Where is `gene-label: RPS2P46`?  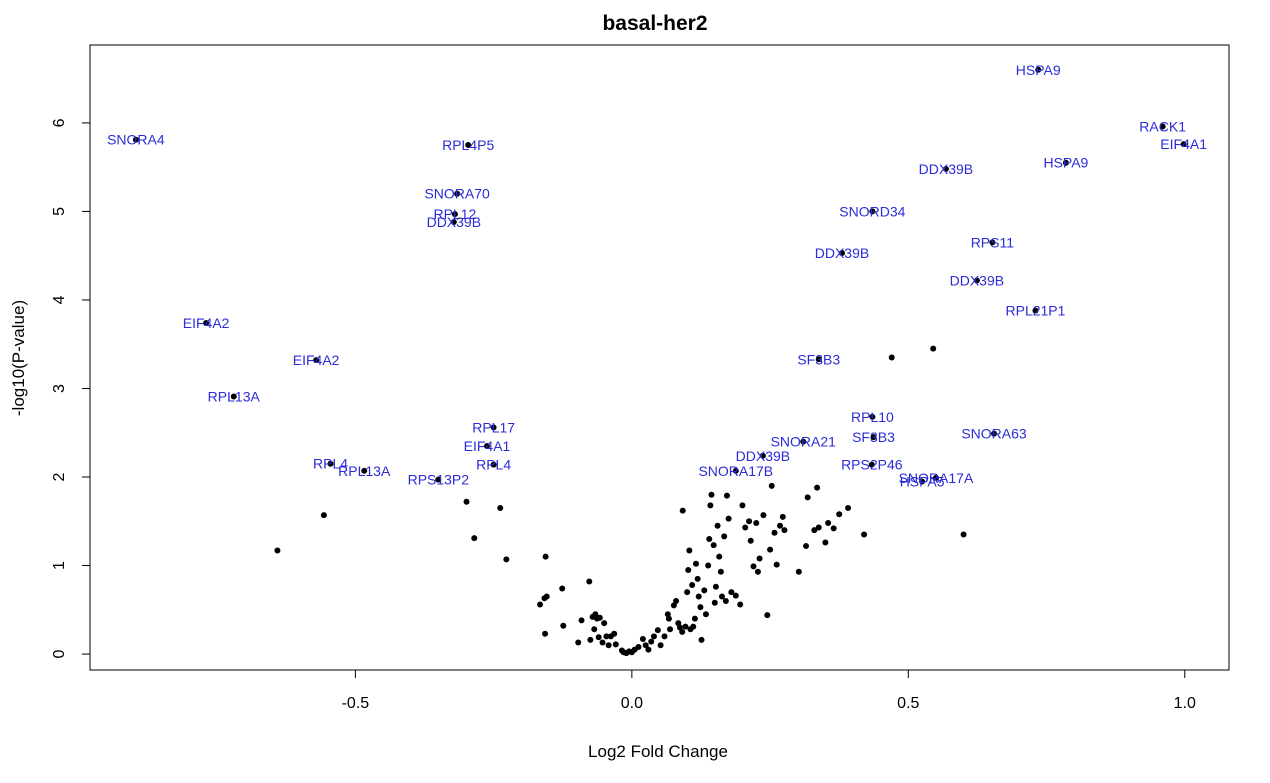 gene-label: RPS2P46 is located at coordinates (872, 465).